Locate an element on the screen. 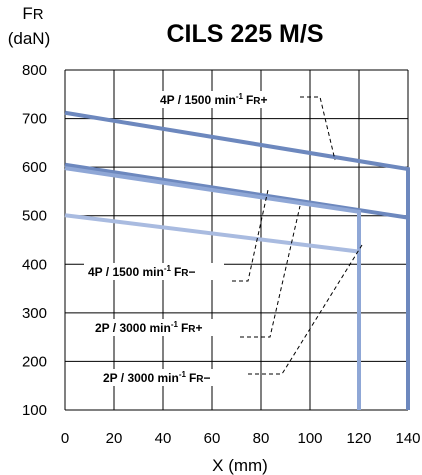 The height and width of the screenshot is (475, 422). y-tick-label: 600 is located at coordinates (34, 167).